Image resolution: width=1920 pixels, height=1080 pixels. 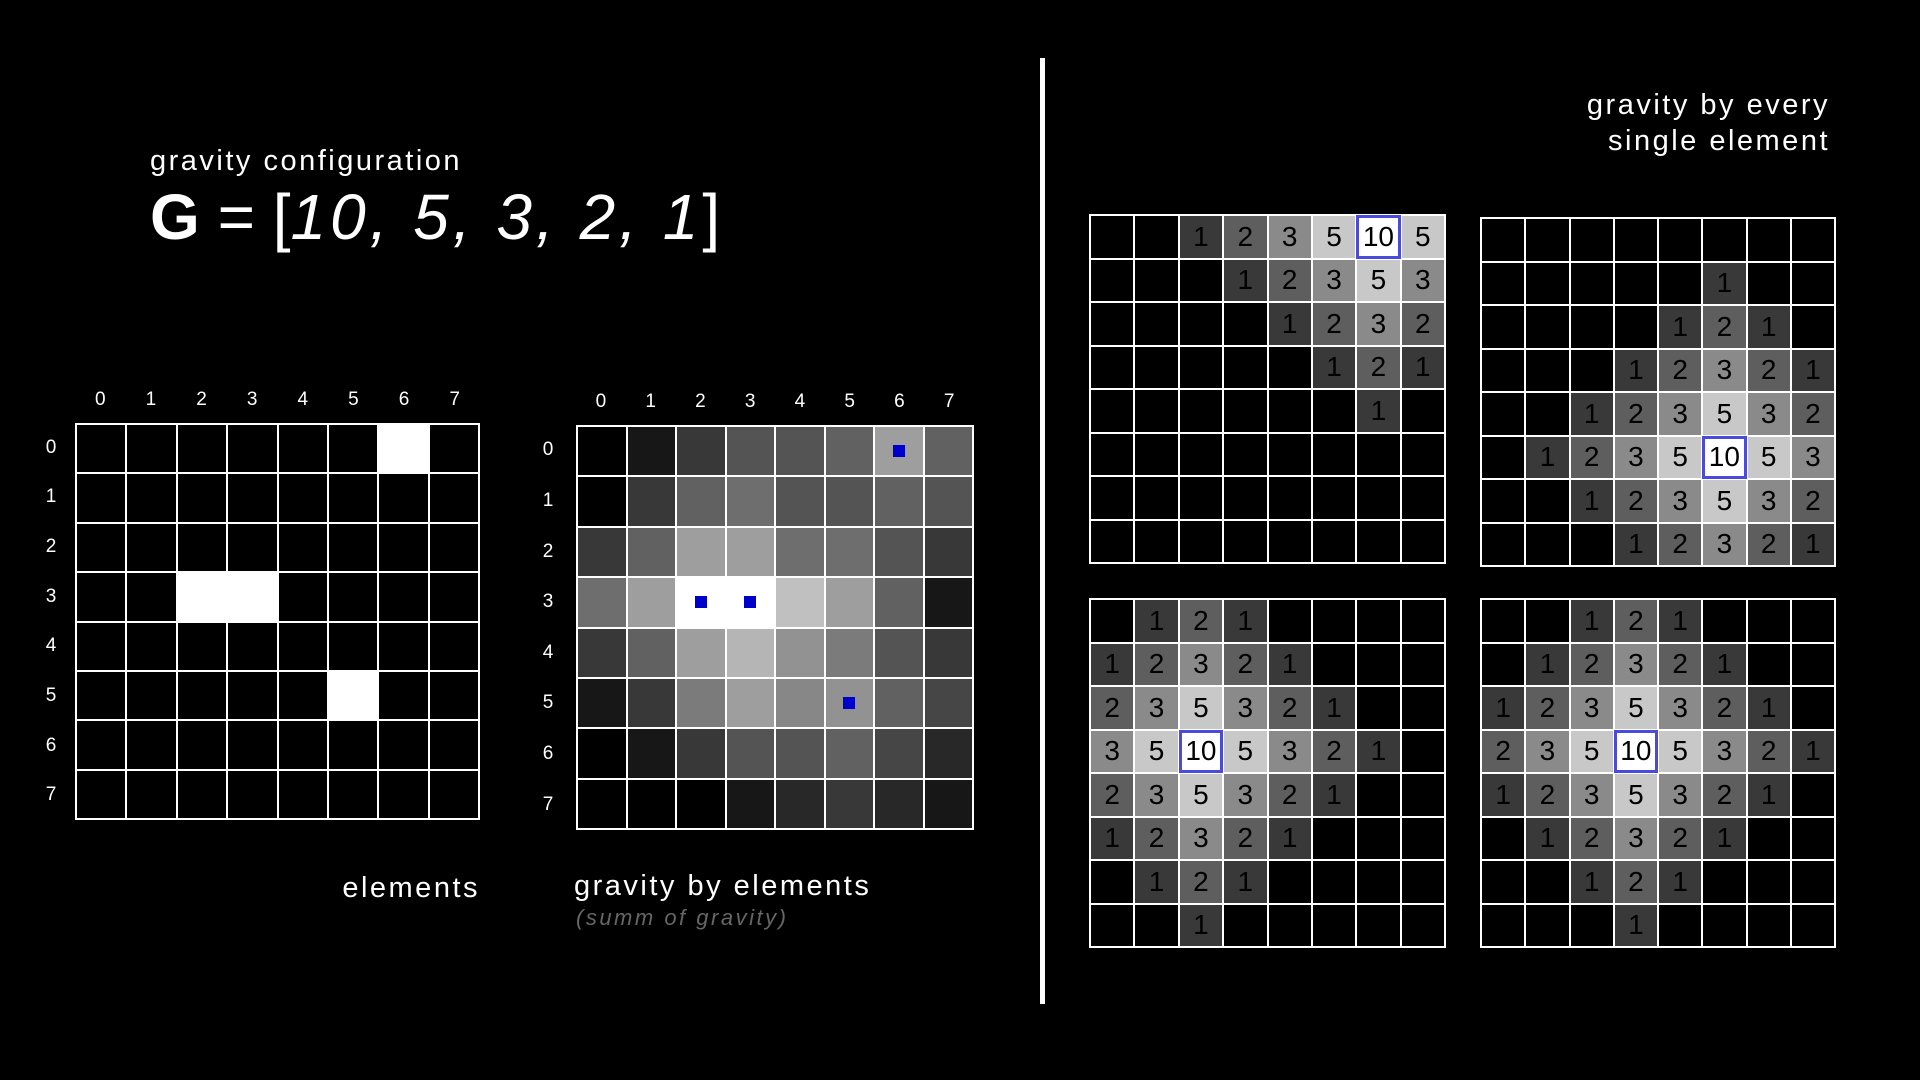 What do you see at coordinates (548, 500) in the screenshot?
I see `gravity-row-label-1: 1` at bounding box center [548, 500].